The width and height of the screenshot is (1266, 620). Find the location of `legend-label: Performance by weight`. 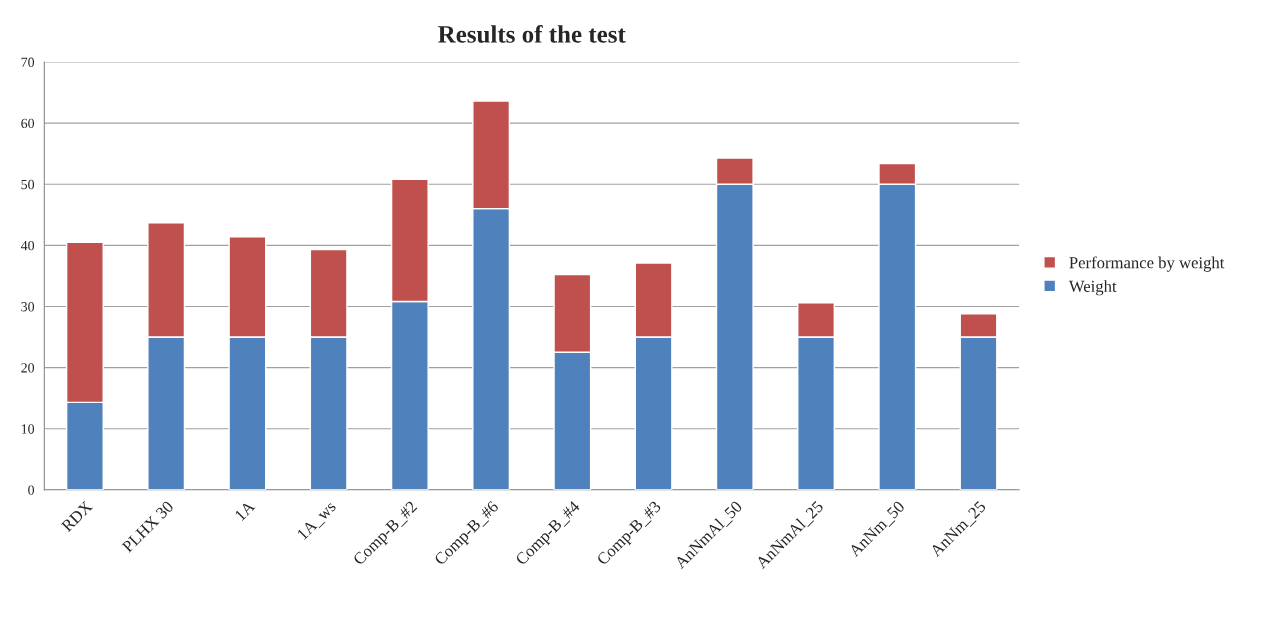

legend-label: Performance by weight is located at coordinates (1147, 264).